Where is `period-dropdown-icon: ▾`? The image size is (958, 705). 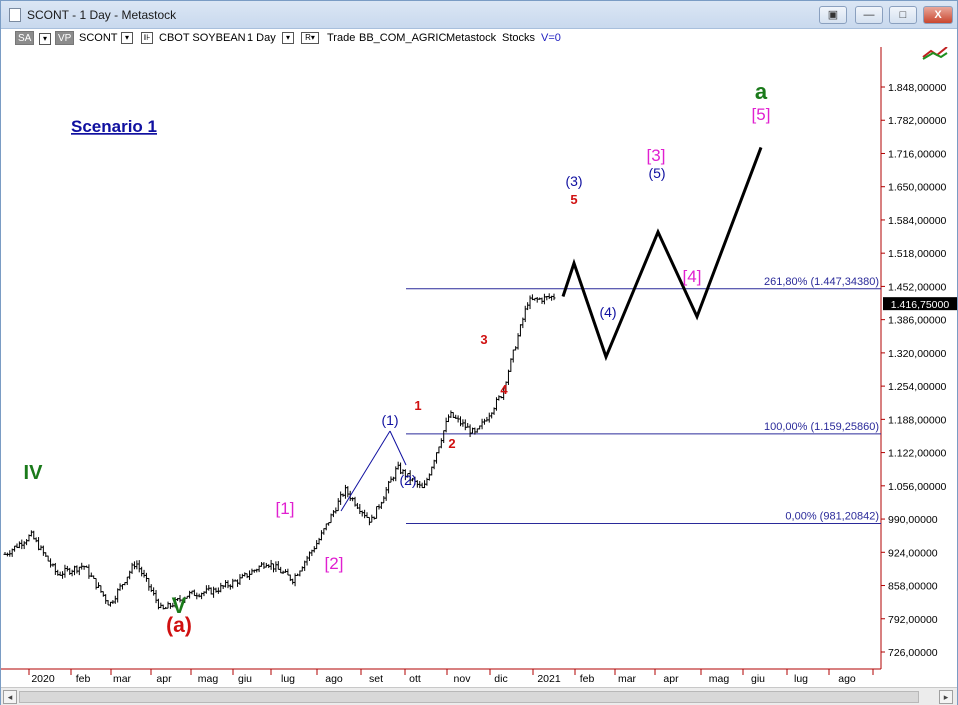
period-dropdown-icon: ▾ is located at coordinates (288, 38).